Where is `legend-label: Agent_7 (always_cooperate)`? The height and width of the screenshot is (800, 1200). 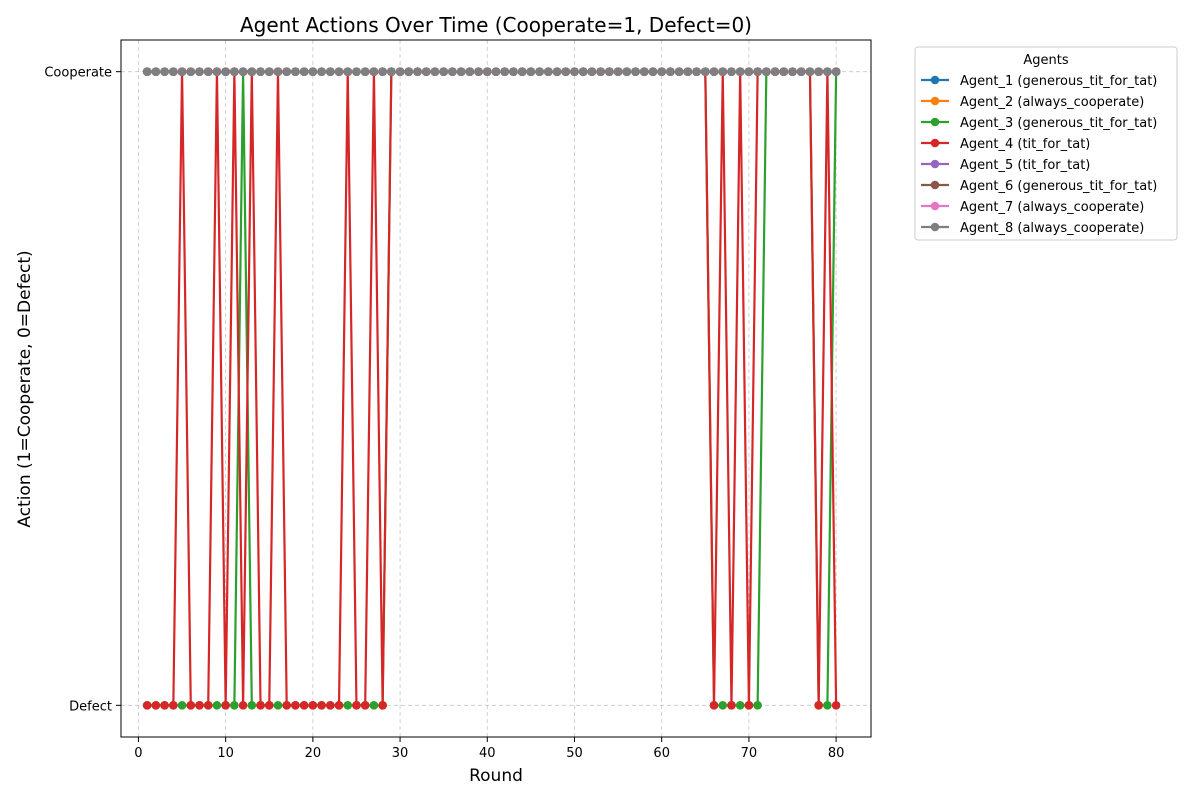
legend-label: Agent_7 (always_cooperate) is located at coordinates (1052, 207).